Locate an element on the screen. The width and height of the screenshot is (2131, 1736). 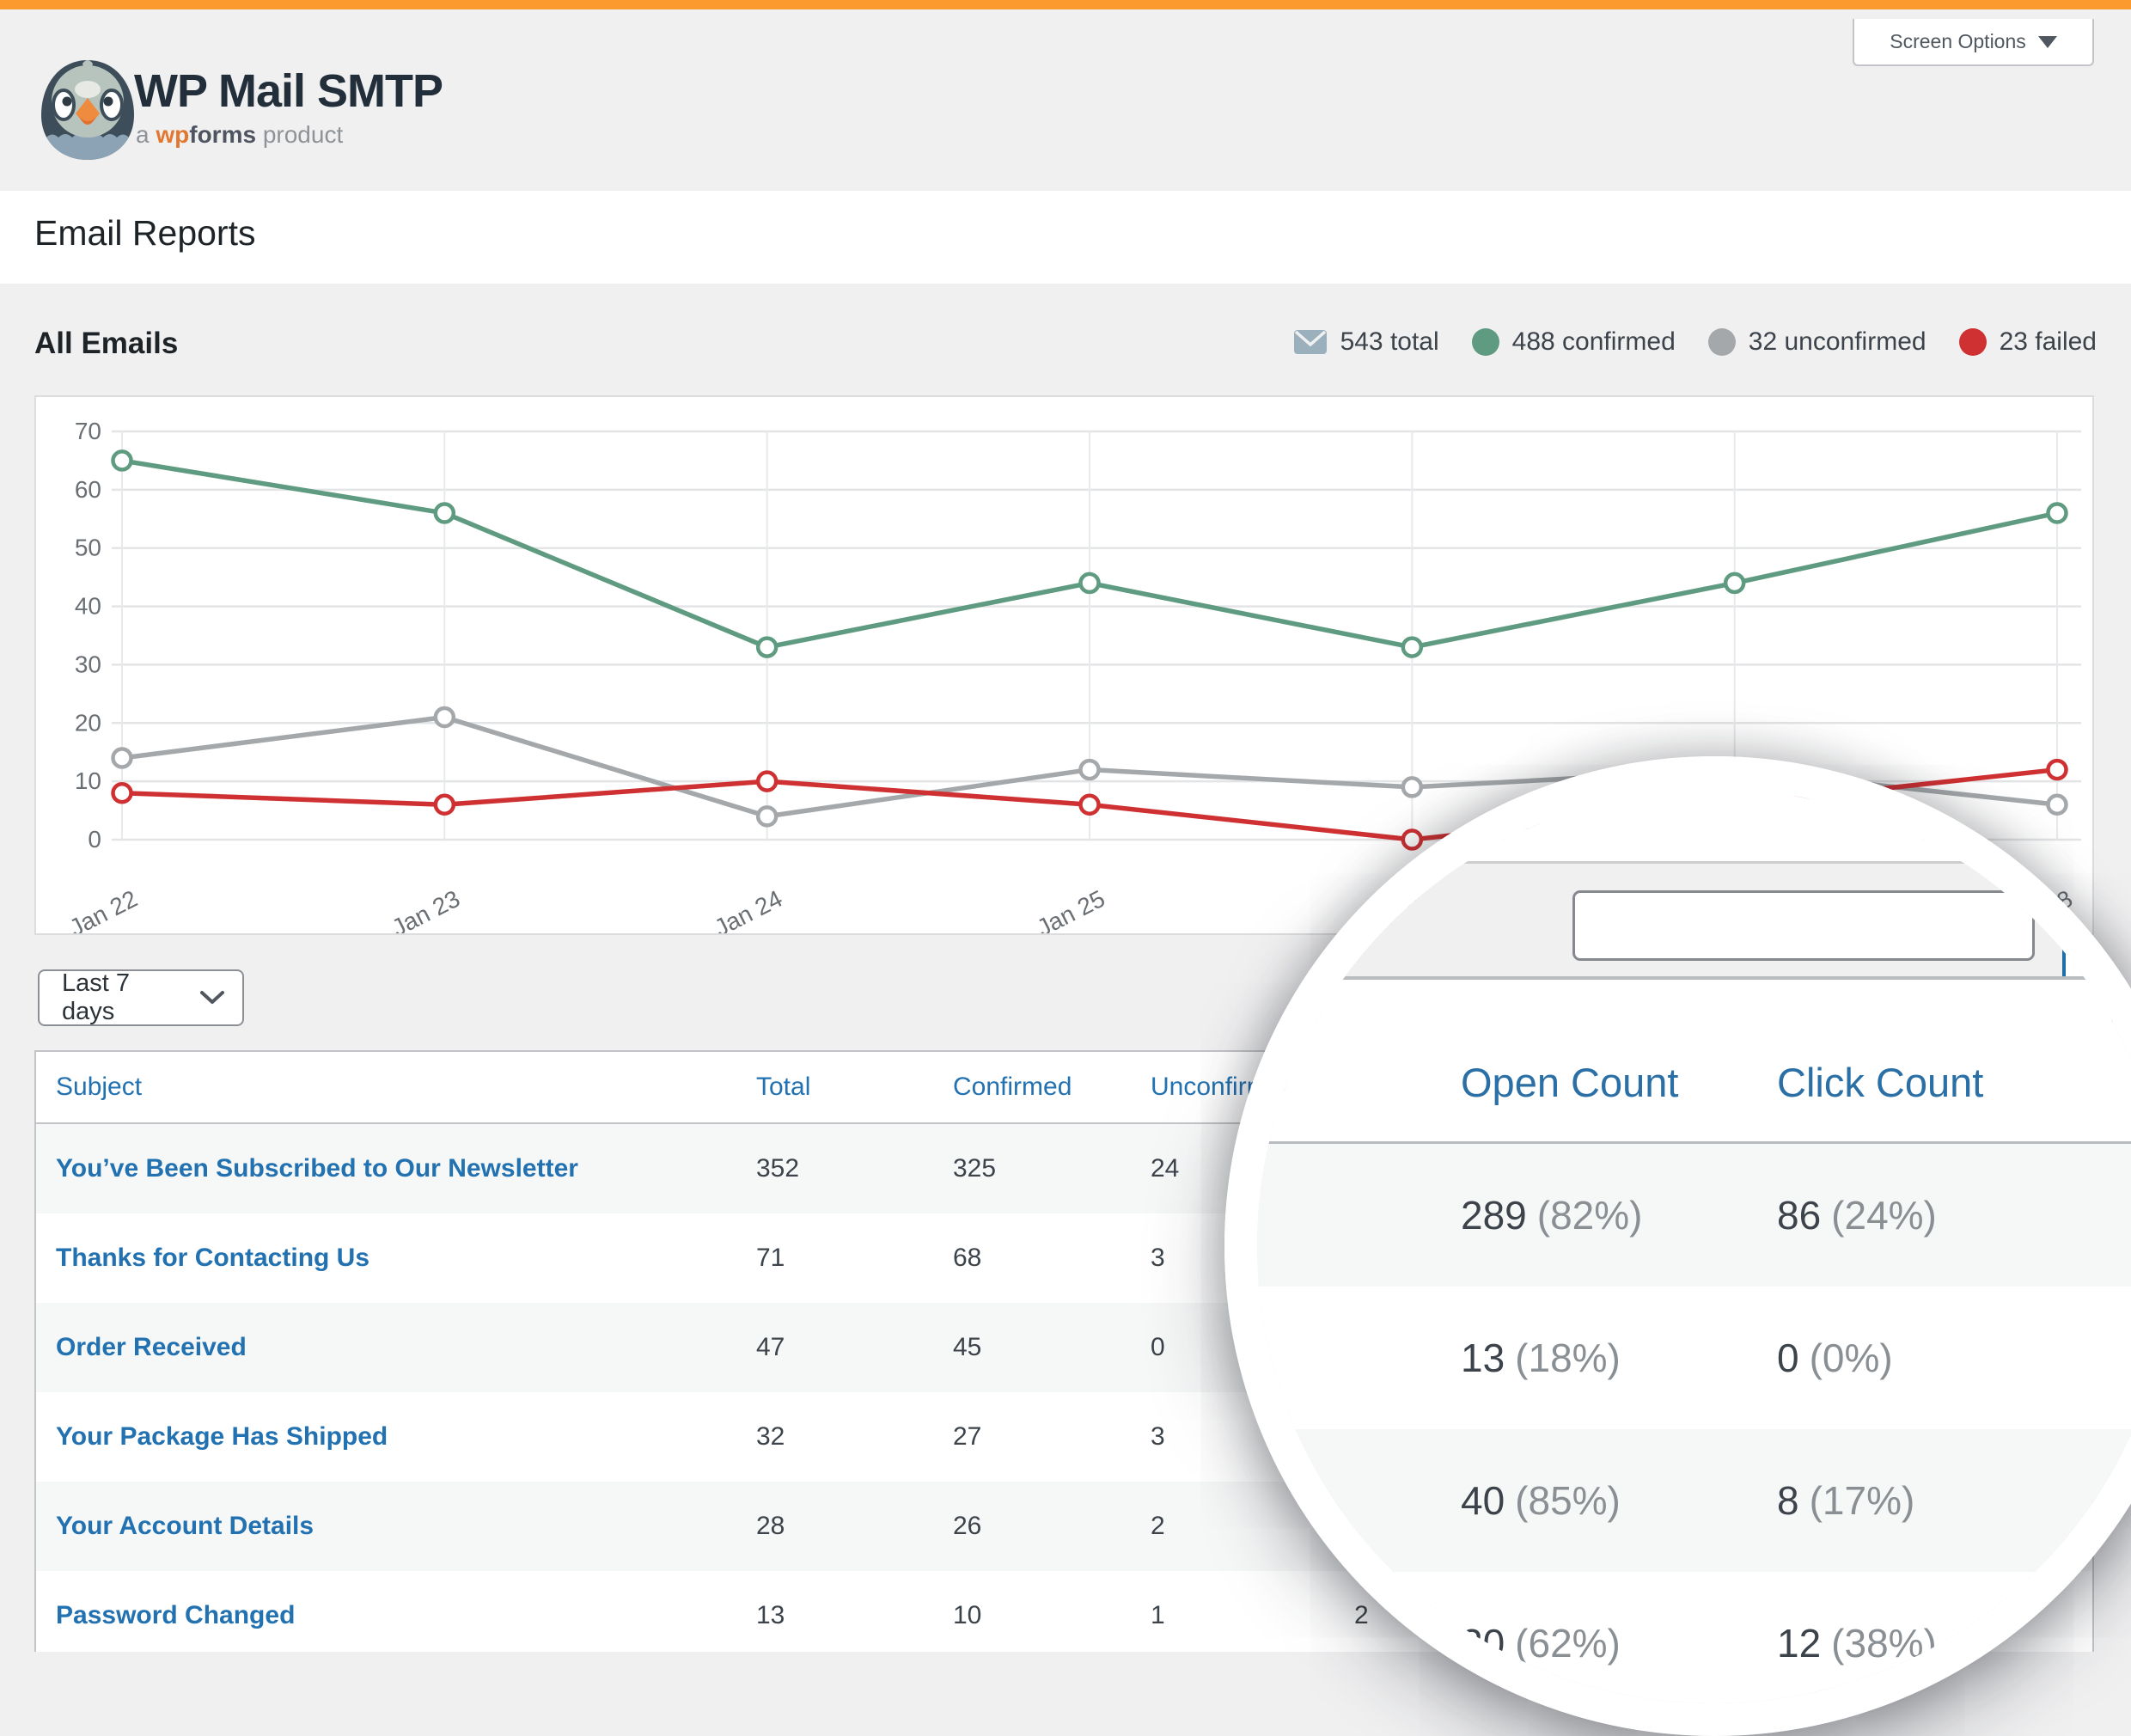
magnified-table-header: Open Count Click Count is located at coordinates (1694, 1060).